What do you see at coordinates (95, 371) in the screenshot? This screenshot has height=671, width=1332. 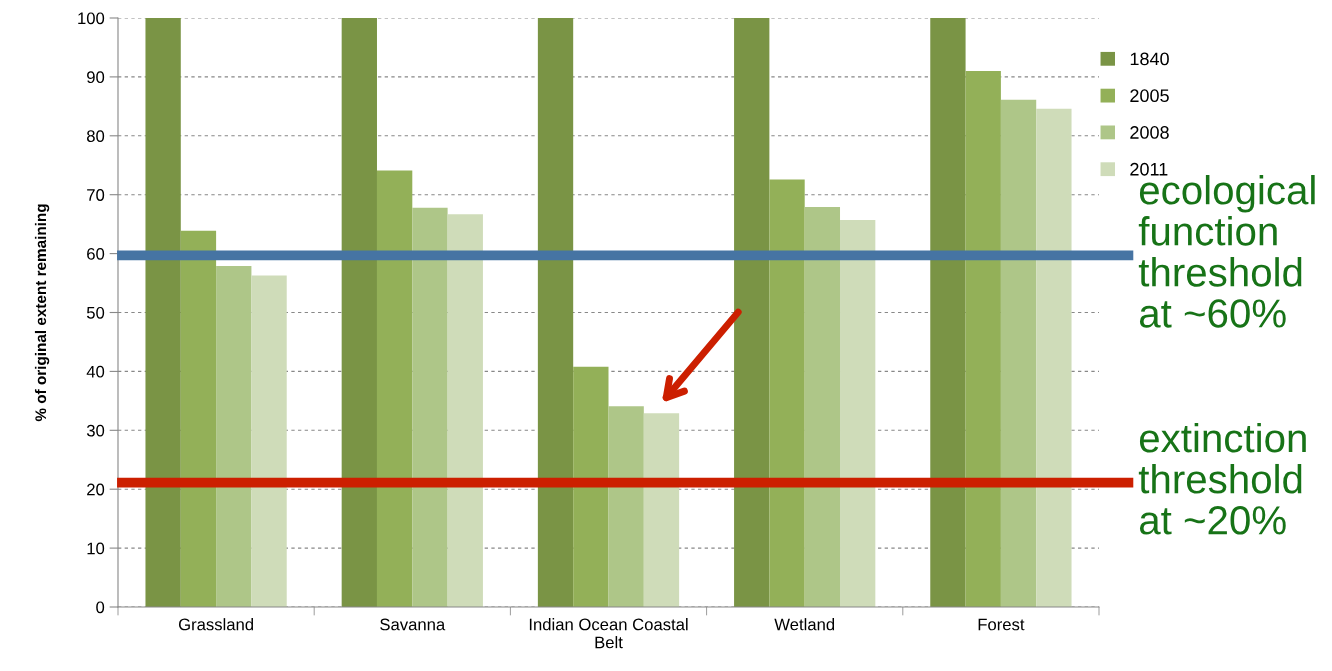 I see `y-tick-label: 40` at bounding box center [95, 371].